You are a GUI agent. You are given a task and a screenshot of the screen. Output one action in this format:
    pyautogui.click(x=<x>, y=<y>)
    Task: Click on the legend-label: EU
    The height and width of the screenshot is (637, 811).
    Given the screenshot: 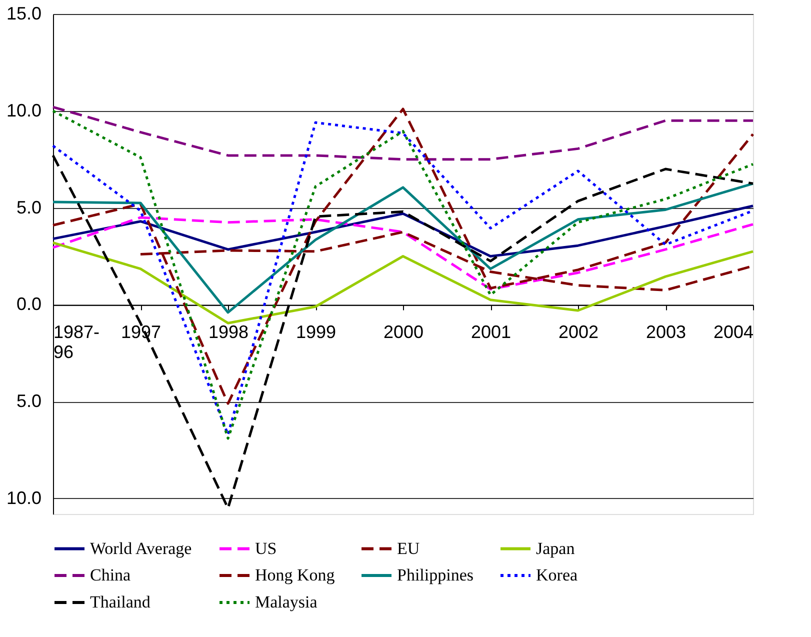 What is the action you would take?
    pyautogui.click(x=408, y=548)
    